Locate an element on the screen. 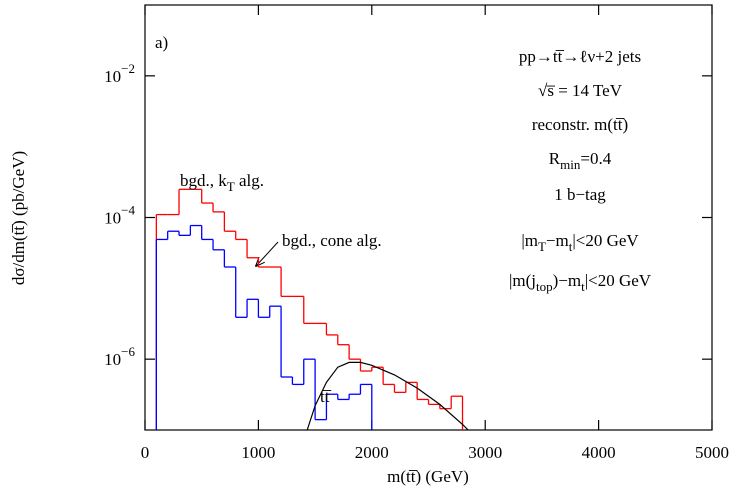  annotation-text: =0.4 is located at coordinates (595, 158).